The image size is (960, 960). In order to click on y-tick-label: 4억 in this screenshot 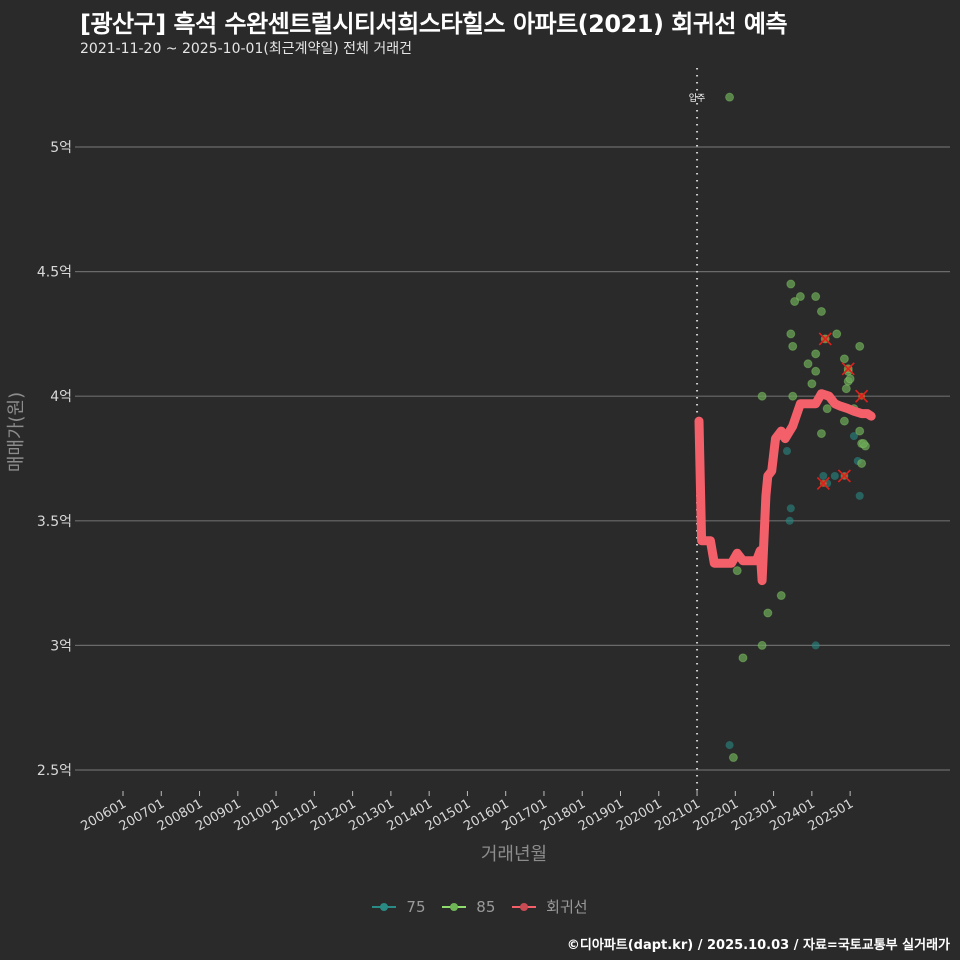, I will do `click(61, 397)`.